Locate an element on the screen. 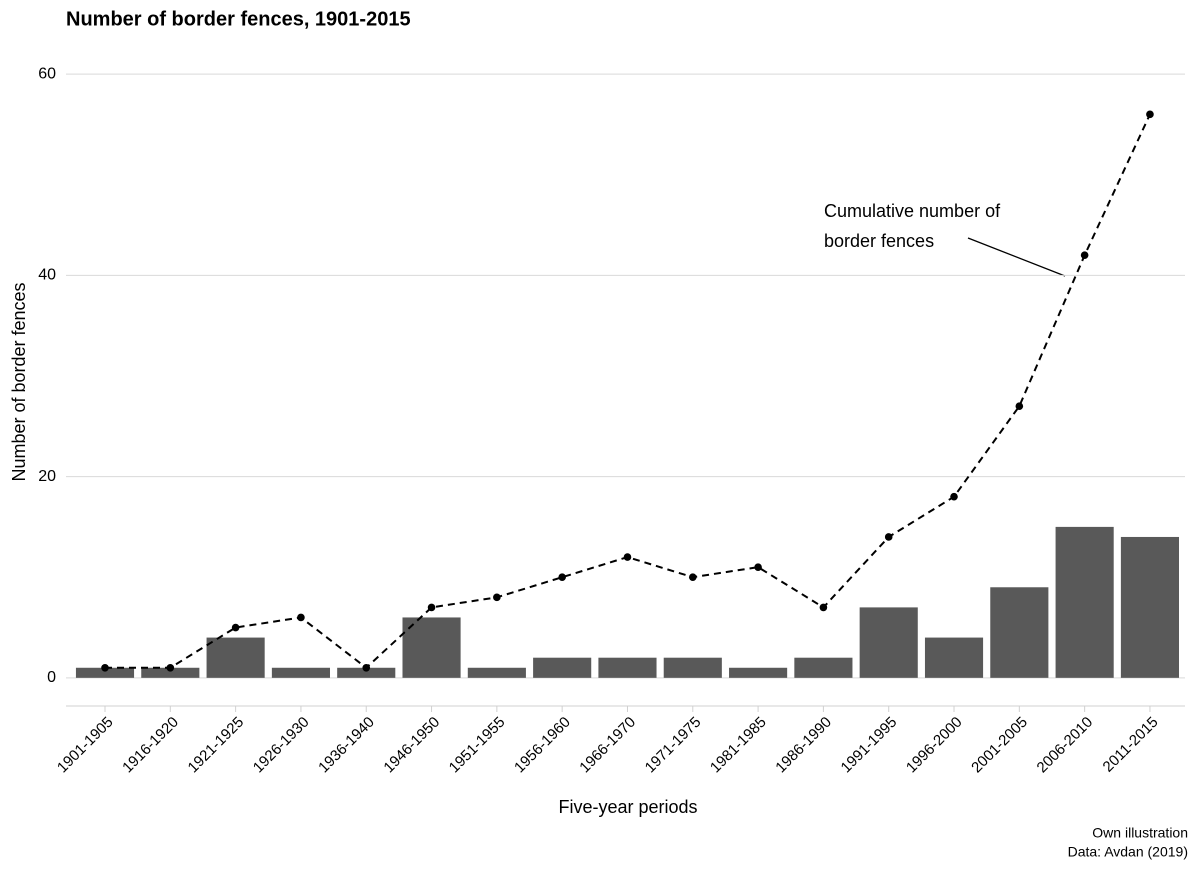 The image size is (1200, 873). caption: Data: Avdan (2019) is located at coordinates (1128, 852).